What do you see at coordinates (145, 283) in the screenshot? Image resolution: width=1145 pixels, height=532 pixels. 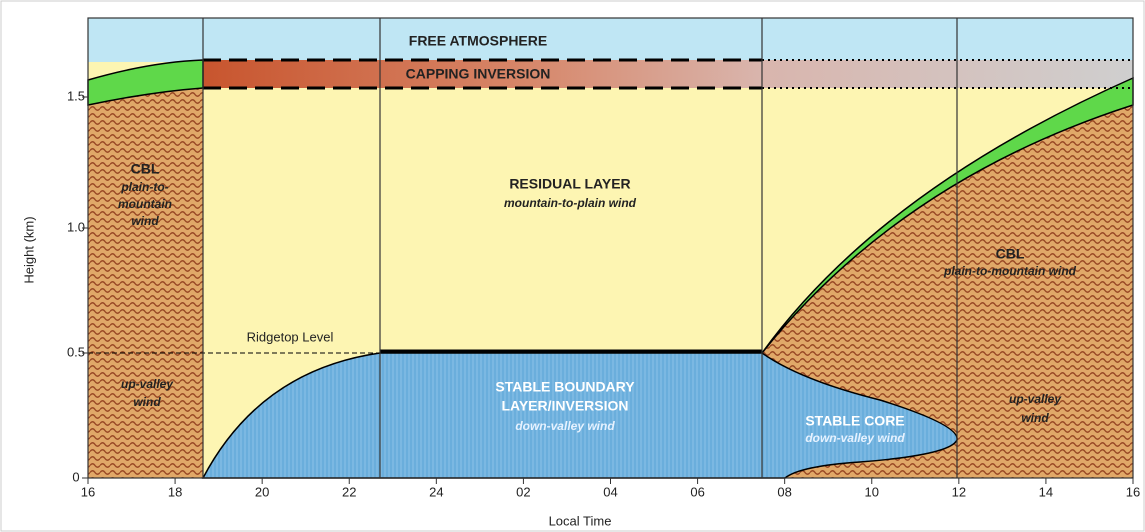 I see `cbl-left` at bounding box center [145, 283].